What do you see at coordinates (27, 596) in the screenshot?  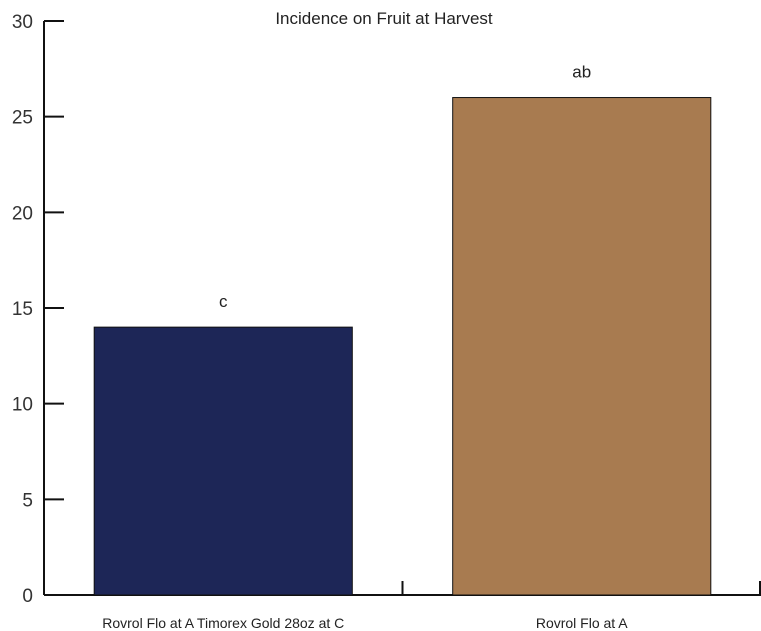 I see `y-tick-label: 0` at bounding box center [27, 596].